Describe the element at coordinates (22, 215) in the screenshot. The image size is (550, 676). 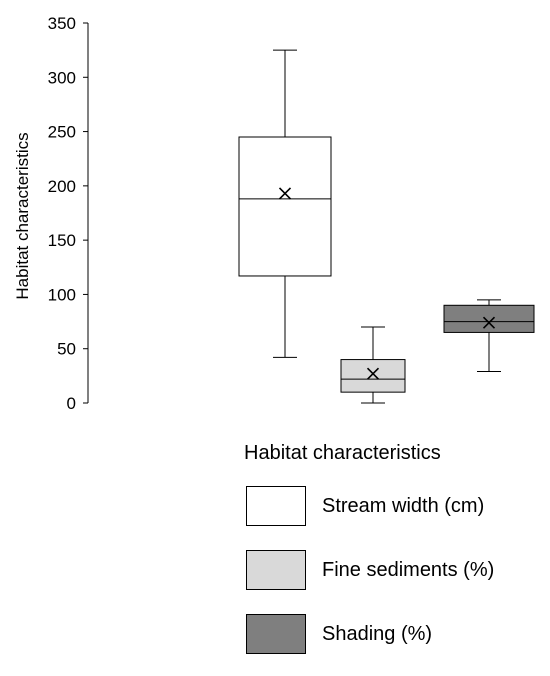
I see `y-axis-label: Habitat characteristics` at that location.